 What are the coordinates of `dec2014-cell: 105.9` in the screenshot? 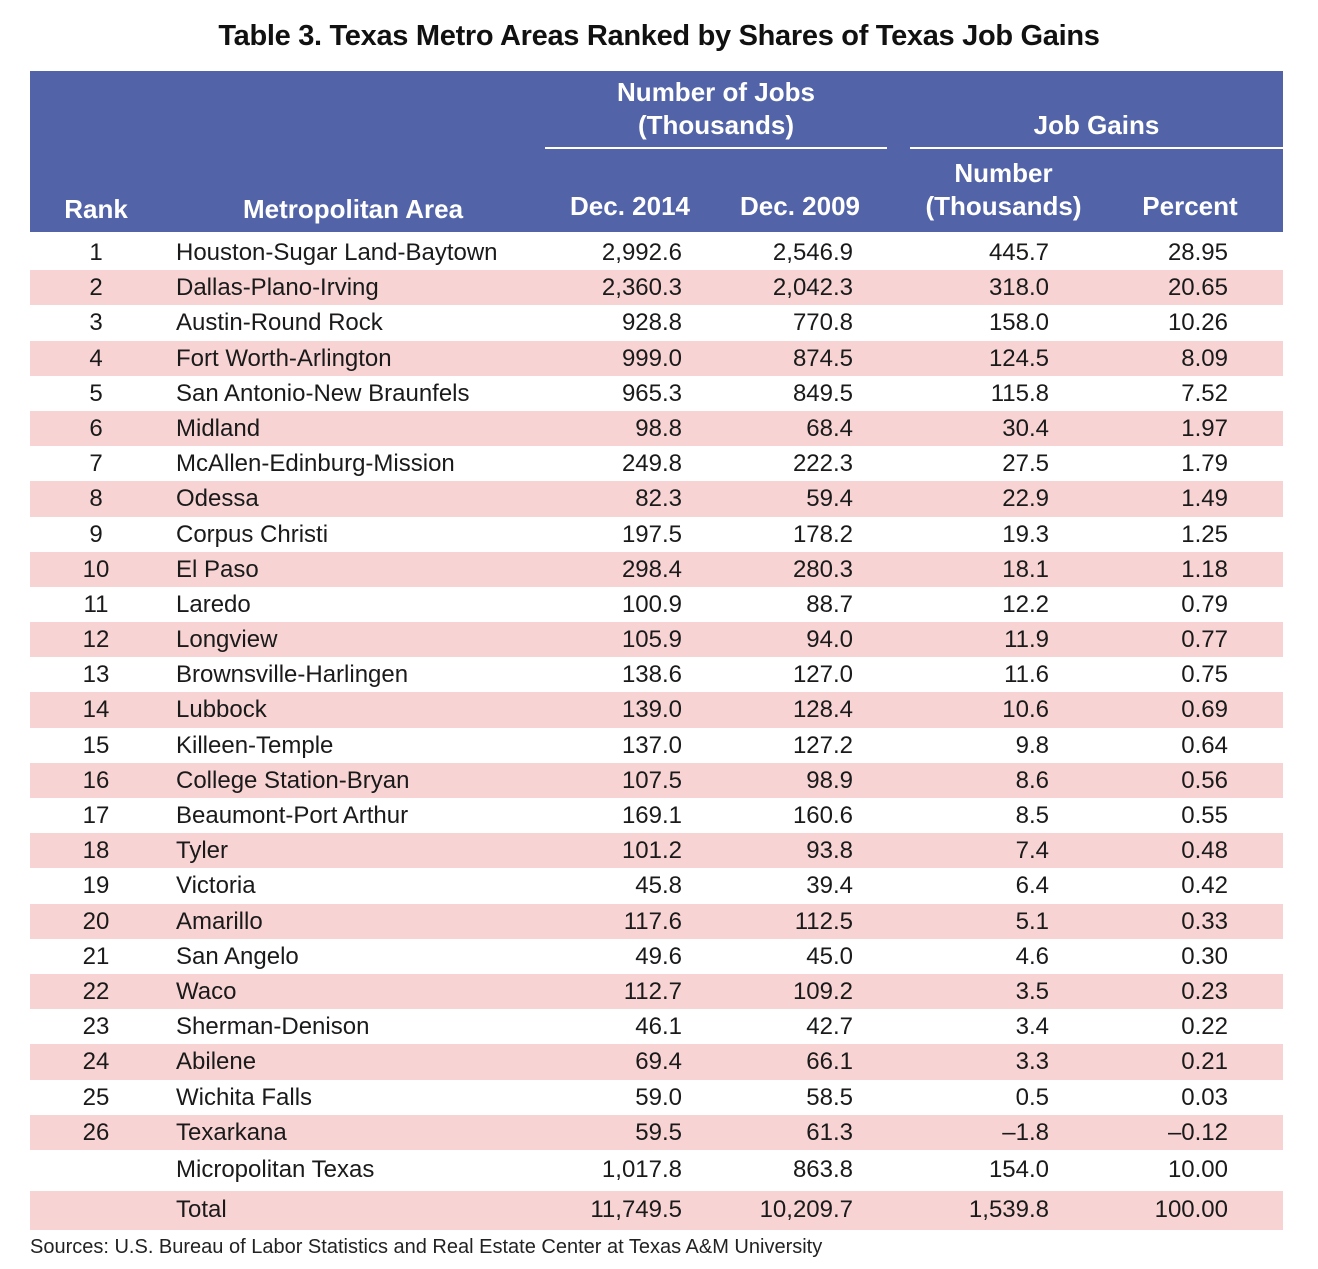 It's located at (651, 640).